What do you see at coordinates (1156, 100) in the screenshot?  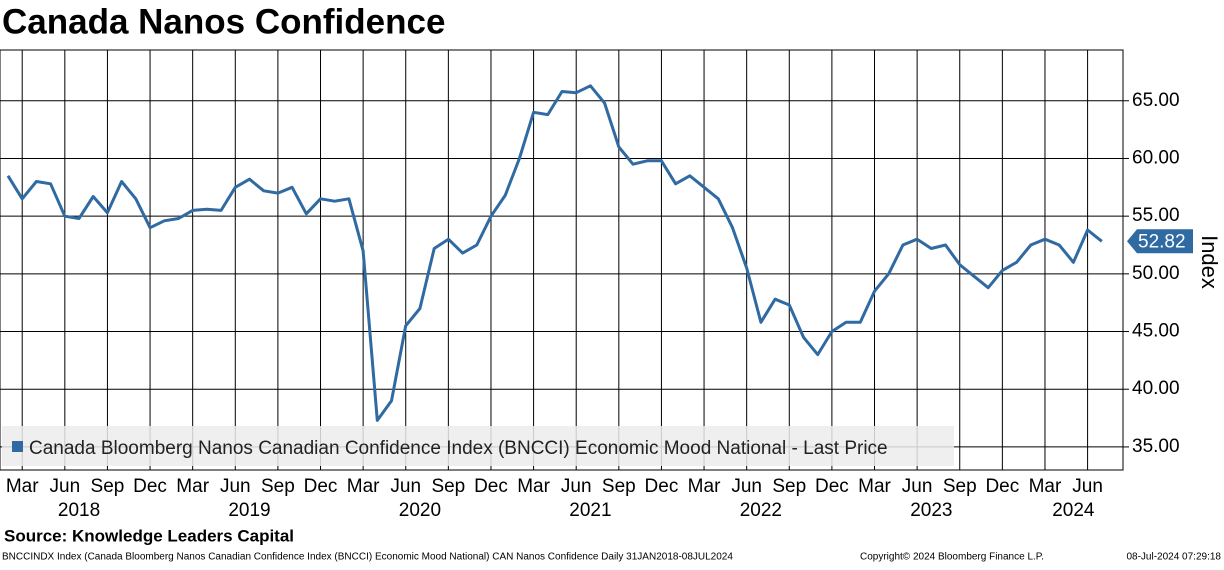 I see `y-tick-label: 65.00` at bounding box center [1156, 100].